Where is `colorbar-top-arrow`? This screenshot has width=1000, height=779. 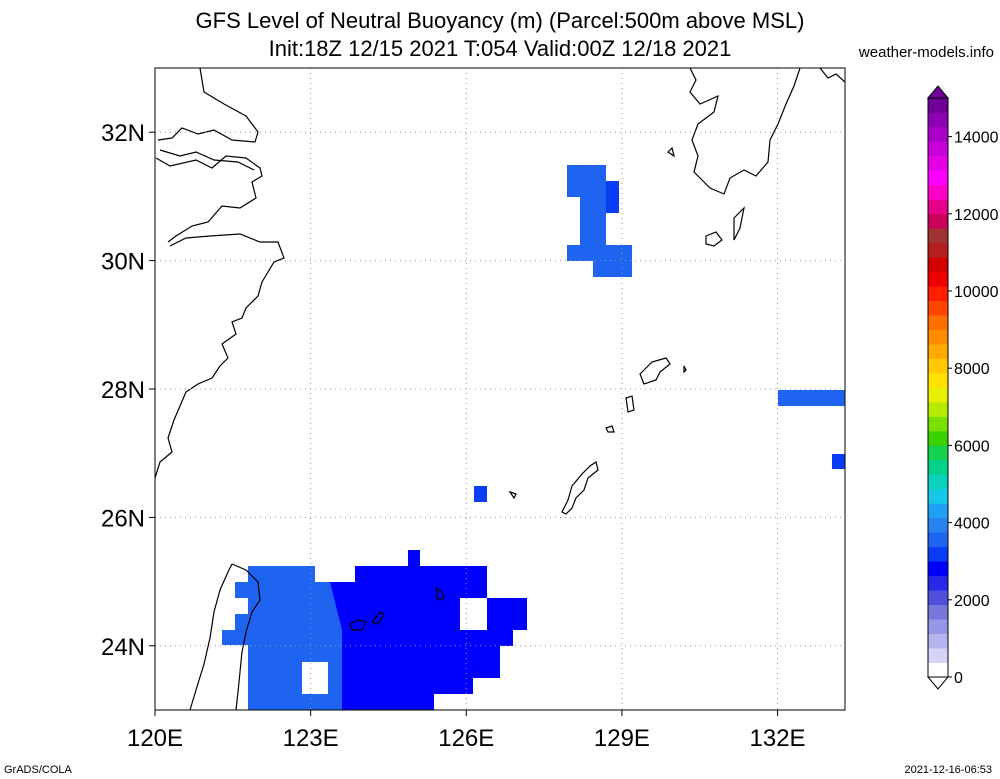 colorbar-top-arrow is located at coordinates (938, 92).